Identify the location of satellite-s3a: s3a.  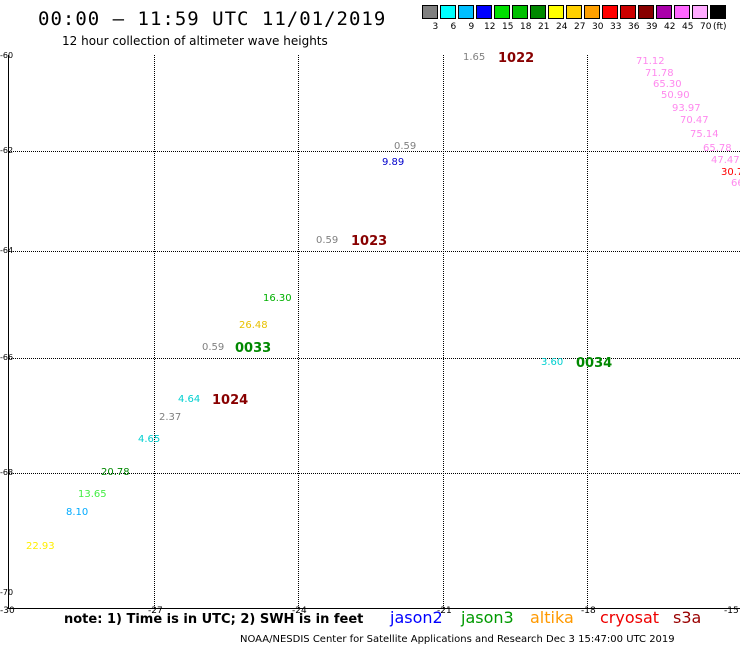
(687, 617).